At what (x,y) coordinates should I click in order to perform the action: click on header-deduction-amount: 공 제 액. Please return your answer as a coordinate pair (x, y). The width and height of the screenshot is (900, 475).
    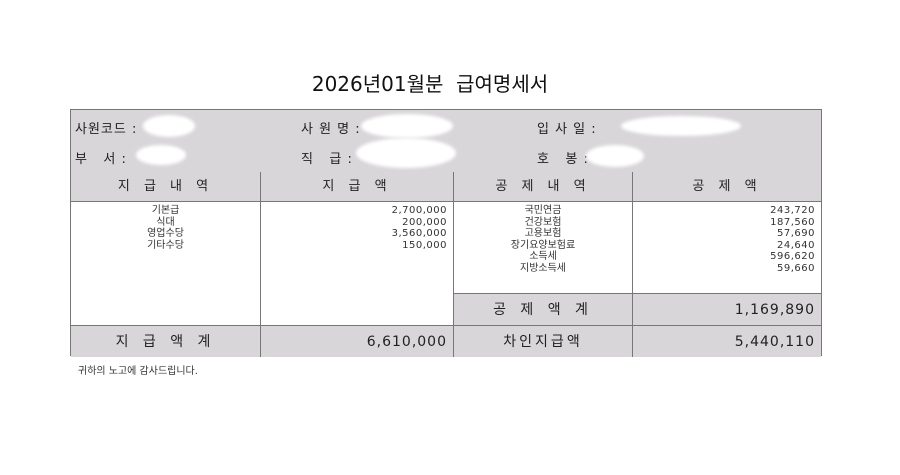
    Looking at the image, I should click on (727, 187).